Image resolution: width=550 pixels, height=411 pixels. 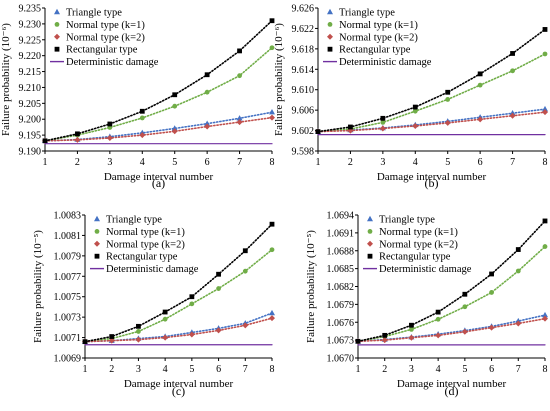 What do you see at coordinates (102, 50) in the screenshot?
I see `legend-label: Rectangular type` at bounding box center [102, 50].